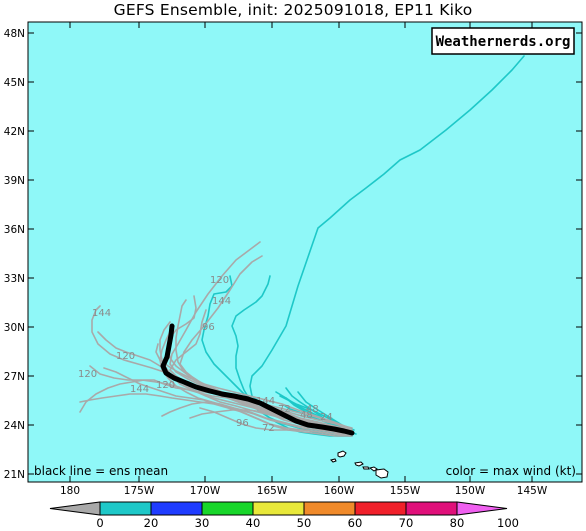  Describe the element at coordinates (139, 491) in the screenshot. I see `lon-label: 175W` at that location.